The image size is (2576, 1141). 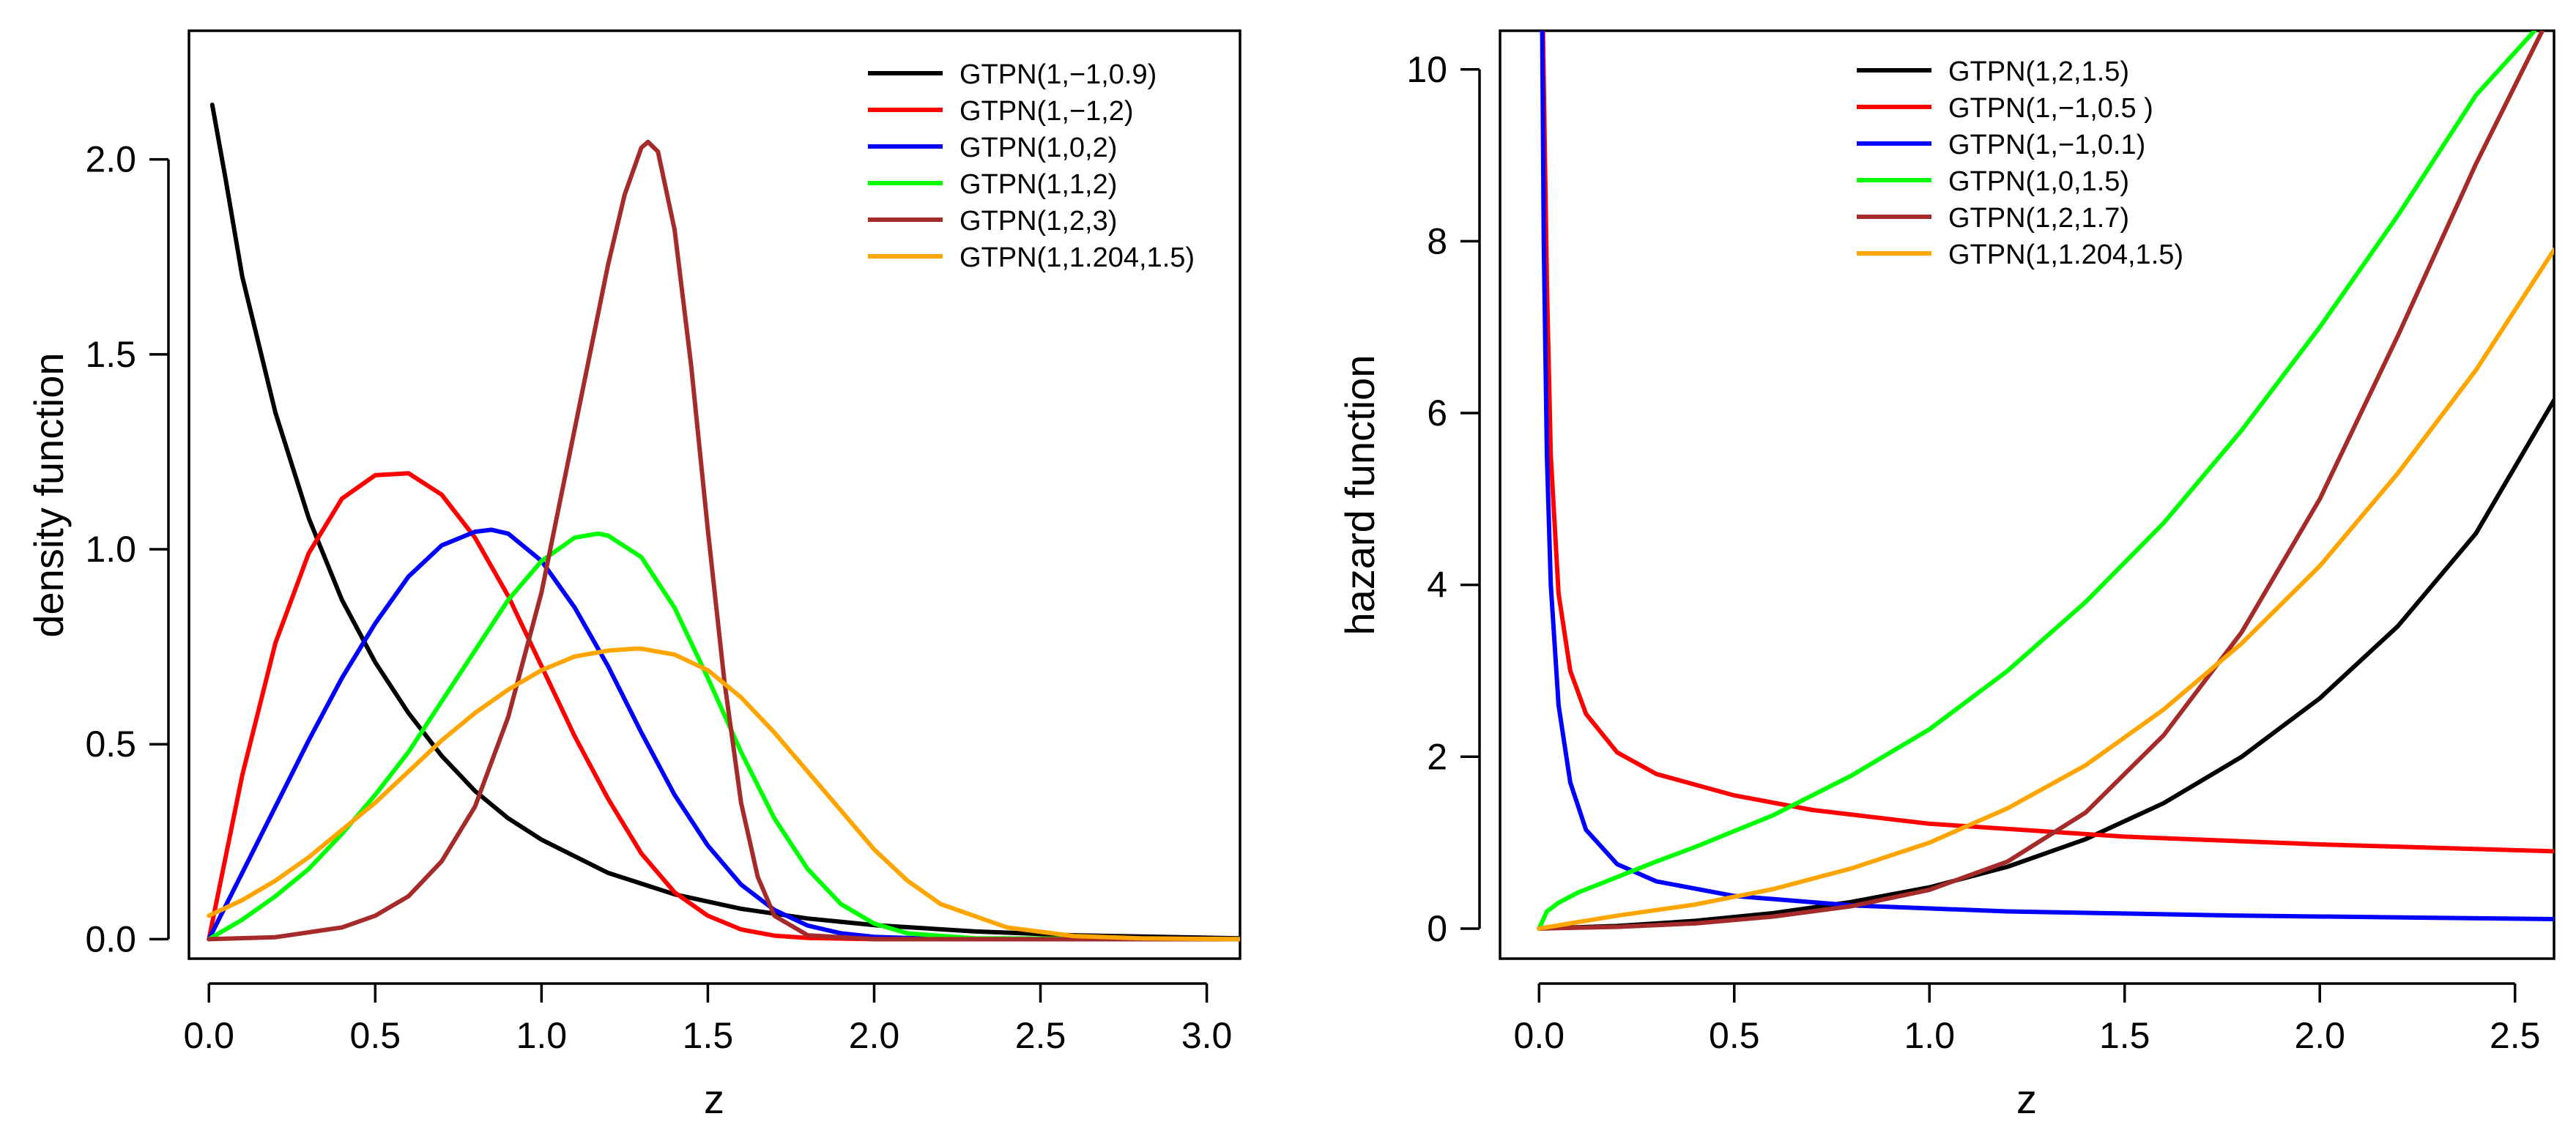 I want to click on density-y-tick-label-0: 0.0, so click(x=110, y=938).